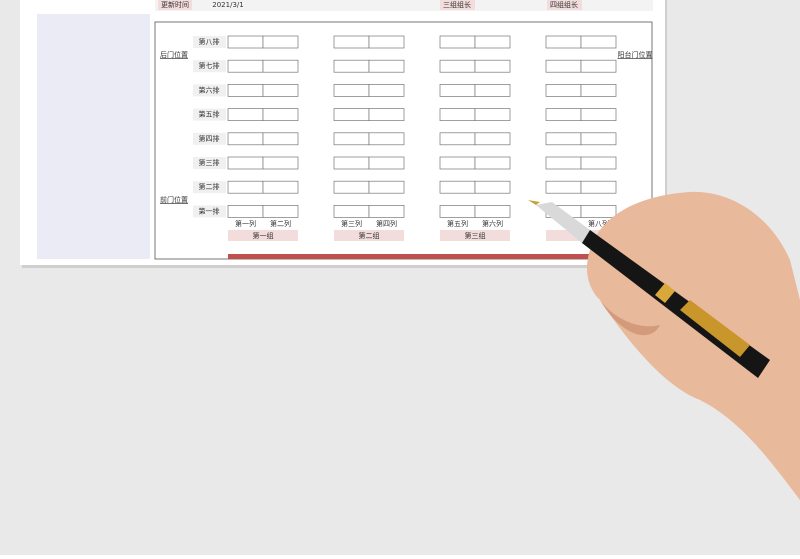 The width and height of the screenshot is (800, 559). I want to click on column-label: 第二列, so click(280, 223).